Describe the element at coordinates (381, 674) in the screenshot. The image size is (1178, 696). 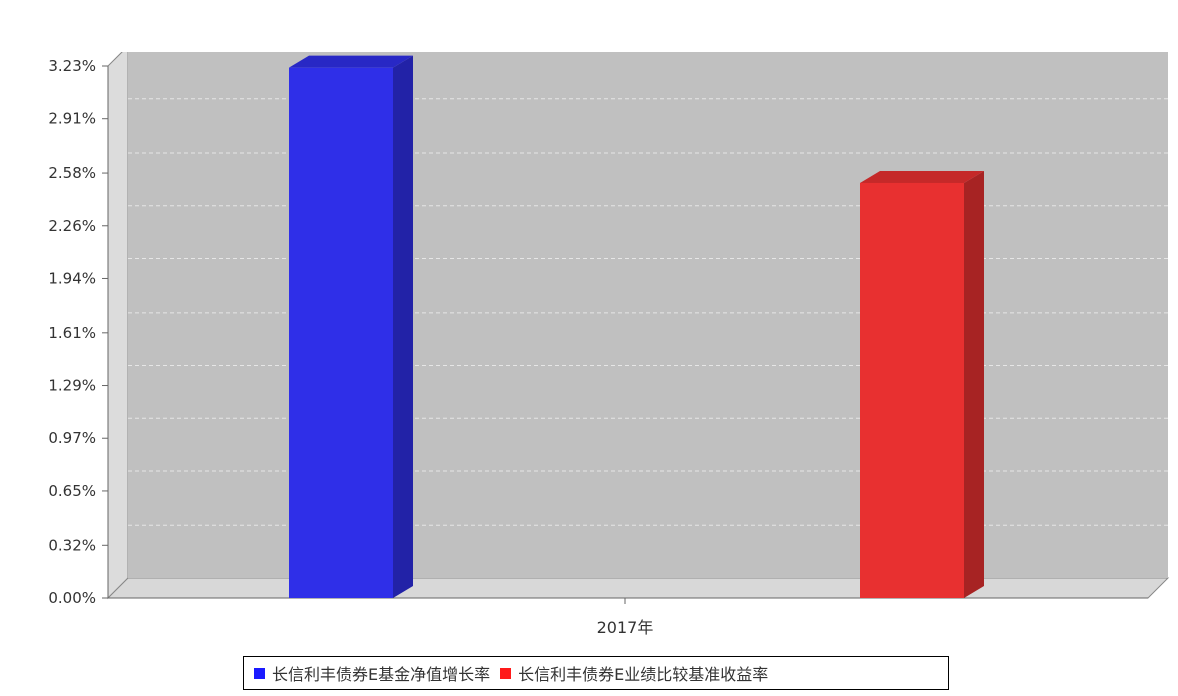
I see `legend-label: 长信利丰债券E基金净值增长率` at that location.